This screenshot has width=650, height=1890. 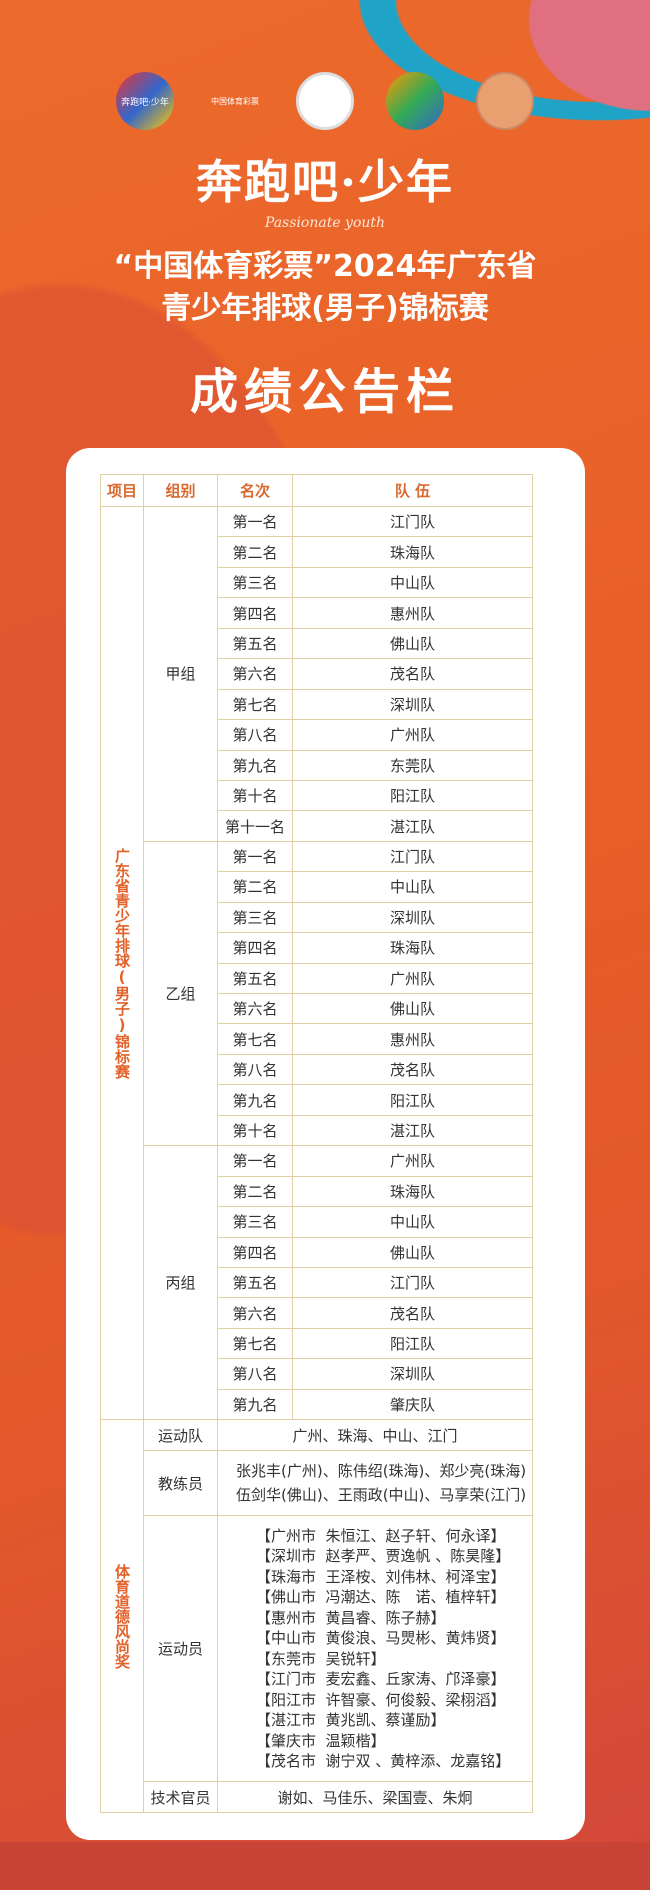 What do you see at coordinates (383, 1556) in the screenshot?
I see `athlete-line: 【深圳市 赵孝严、贾逸帆 、陈昊隆】` at bounding box center [383, 1556].